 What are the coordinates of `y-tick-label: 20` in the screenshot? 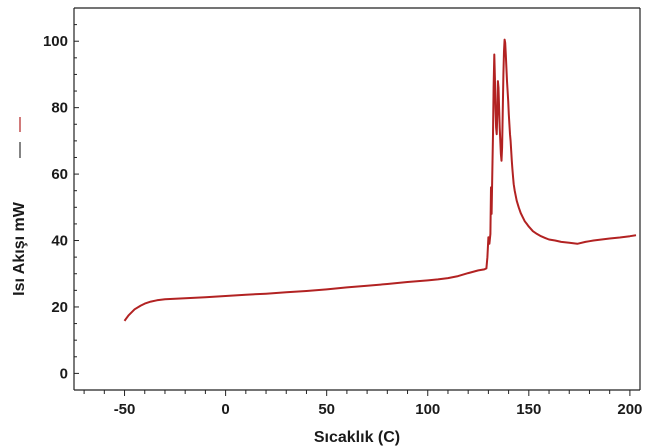 It's located at (59, 307).